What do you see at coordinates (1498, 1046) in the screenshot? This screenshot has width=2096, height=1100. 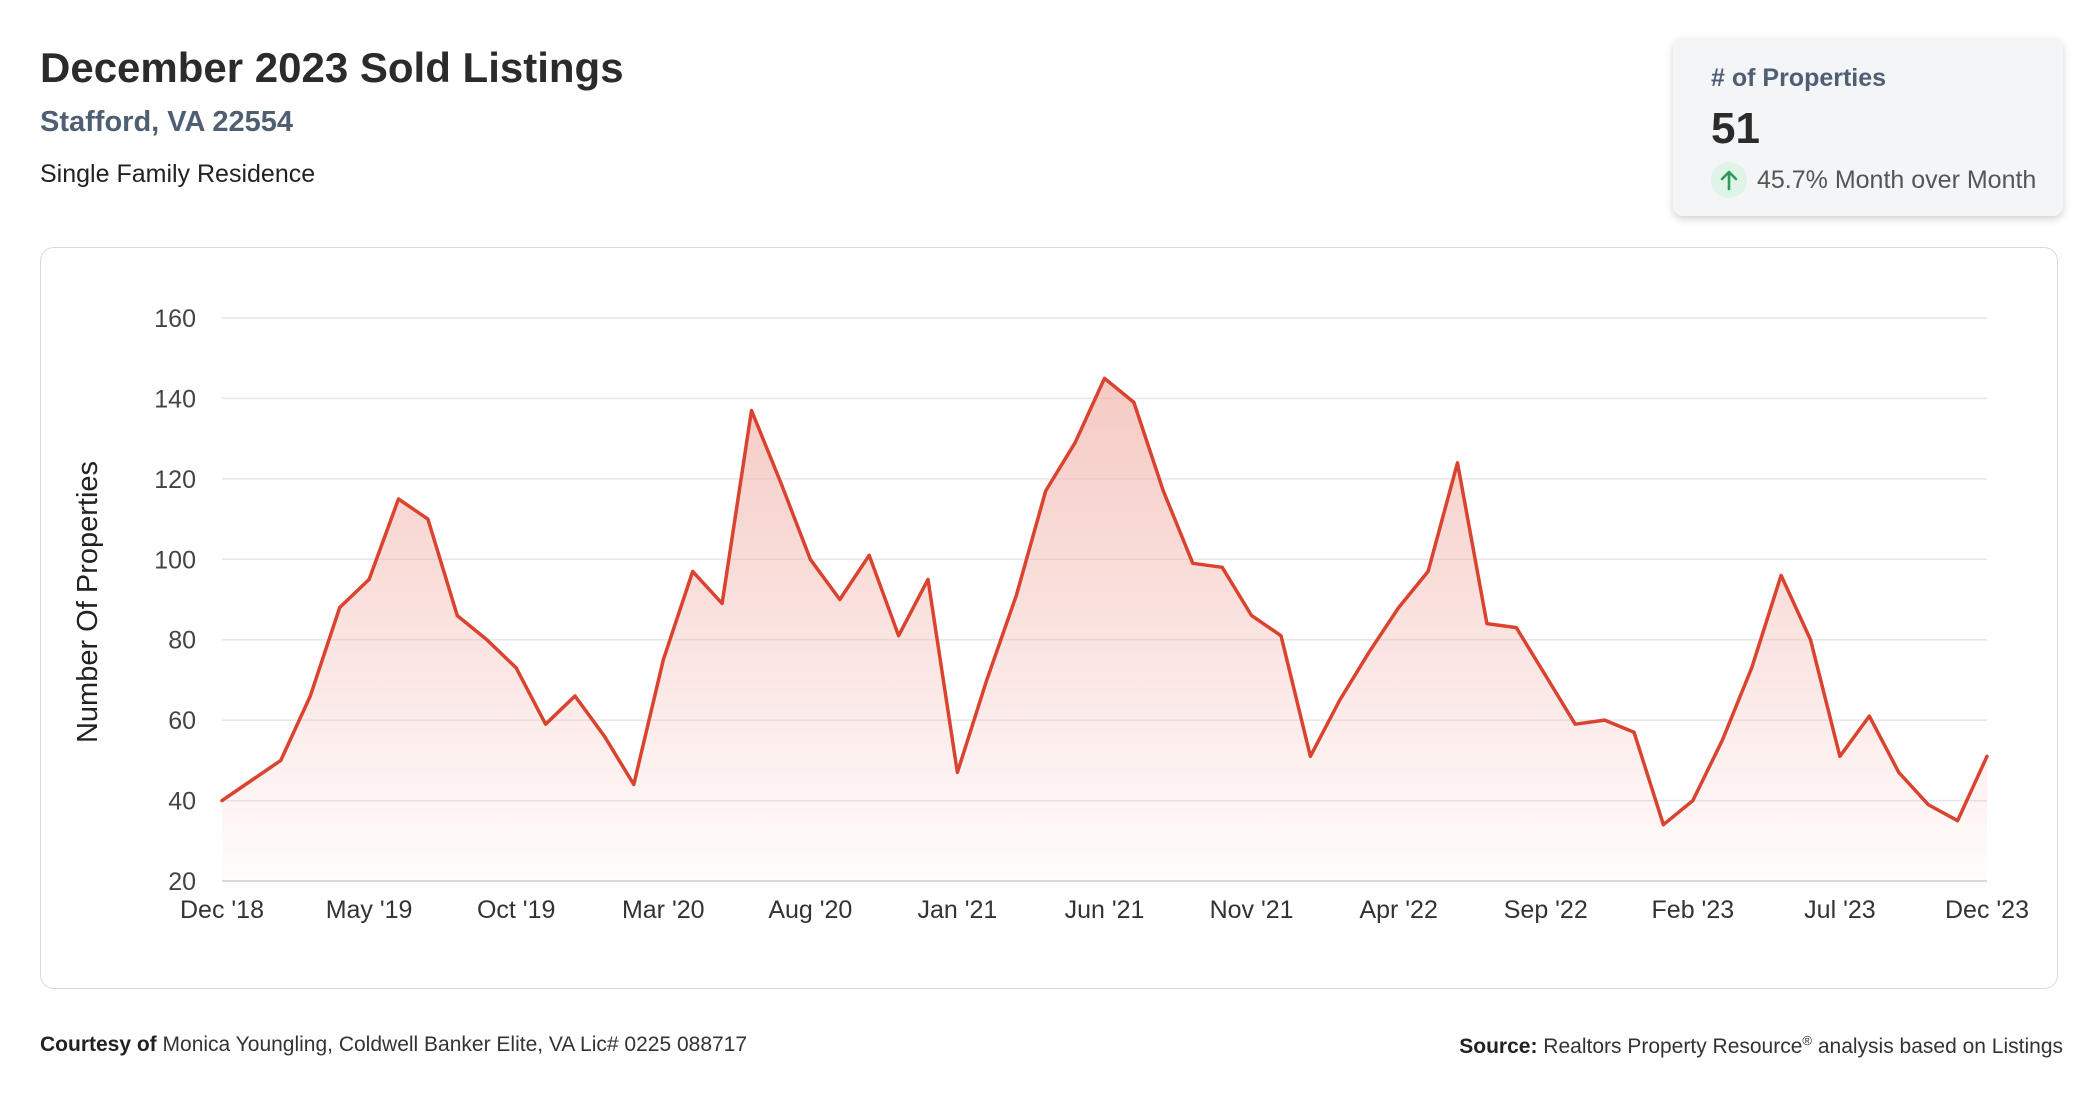 I see `source-label: Source:` at bounding box center [1498, 1046].